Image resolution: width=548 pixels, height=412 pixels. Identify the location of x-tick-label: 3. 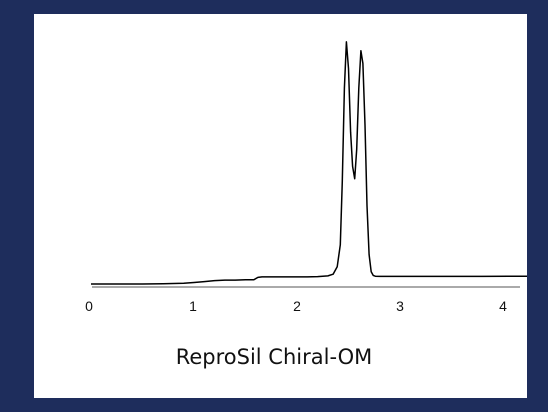
(400, 306).